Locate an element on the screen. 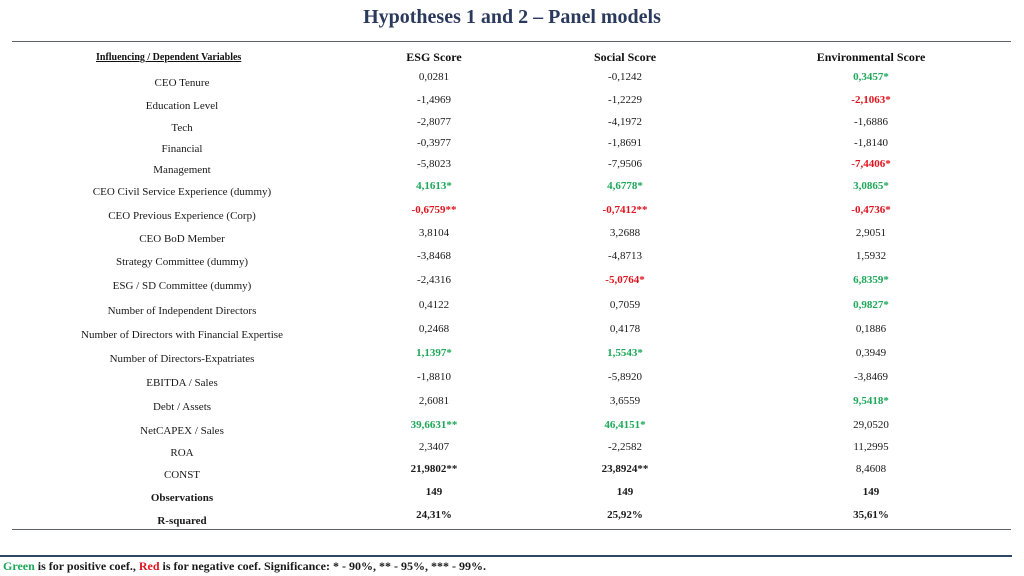 The width and height of the screenshot is (1024, 576). top-divider is located at coordinates (511, 41).